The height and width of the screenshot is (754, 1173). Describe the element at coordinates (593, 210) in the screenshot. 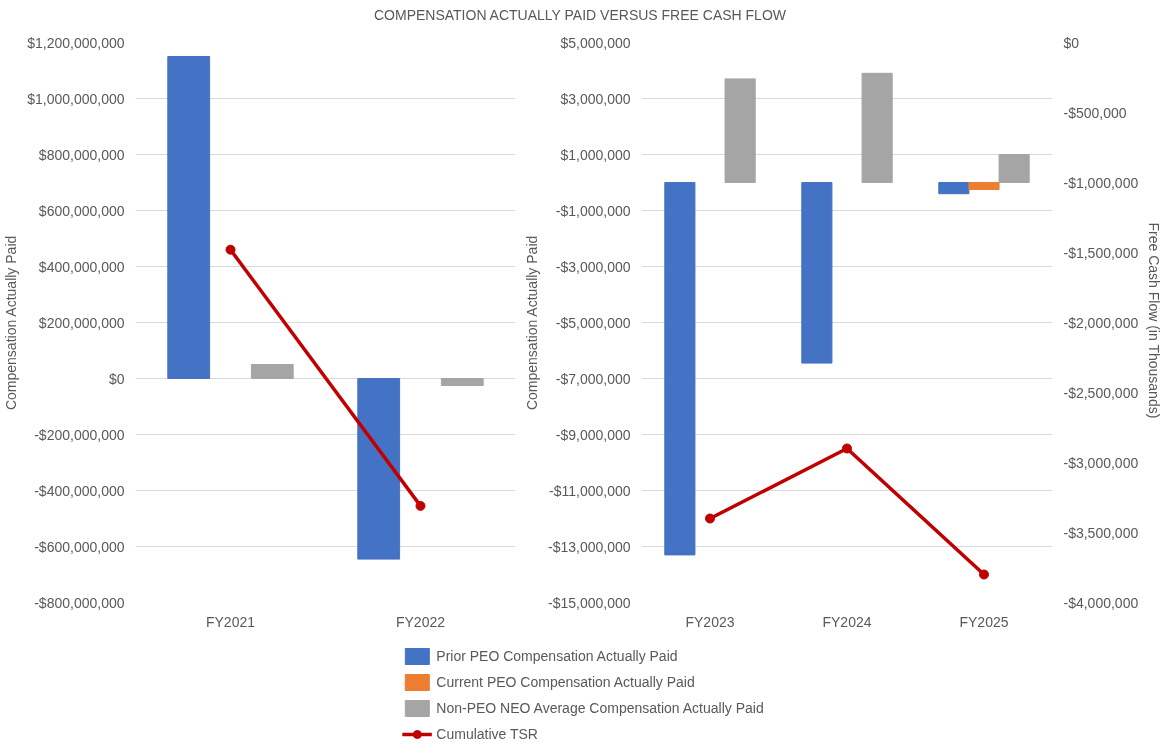

I see `y-tick-label: -$1,000,000` at that location.